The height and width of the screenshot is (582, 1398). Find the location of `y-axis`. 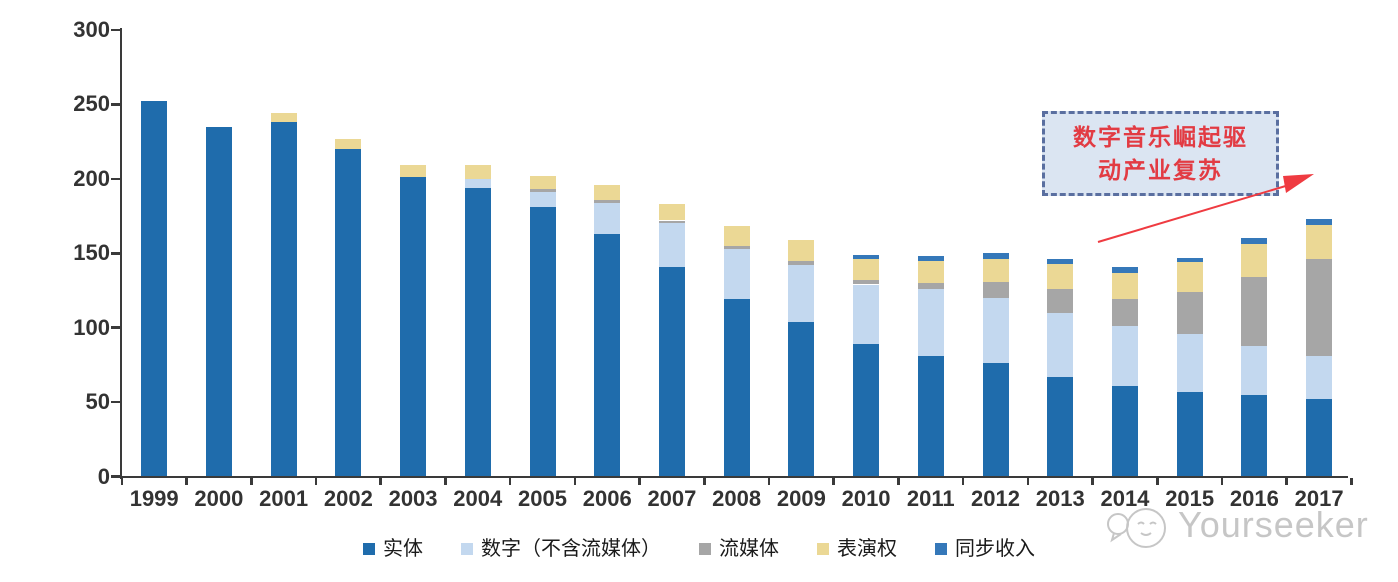

y-axis is located at coordinates (120, 253).